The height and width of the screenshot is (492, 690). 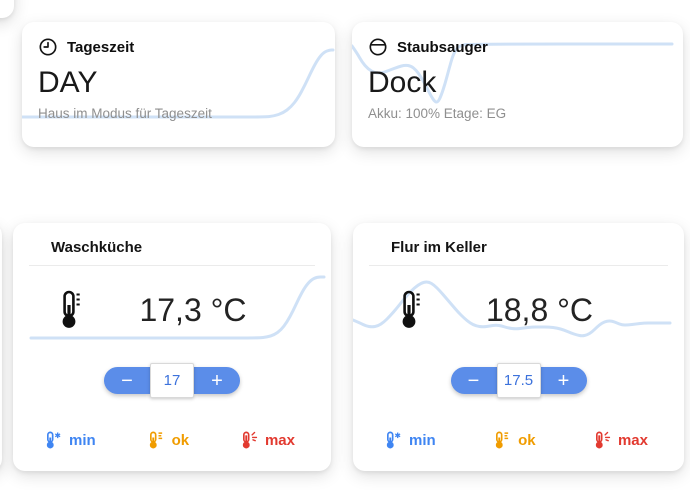 I want to click on tageszeit-history-sparkline, so click(x=178, y=83).